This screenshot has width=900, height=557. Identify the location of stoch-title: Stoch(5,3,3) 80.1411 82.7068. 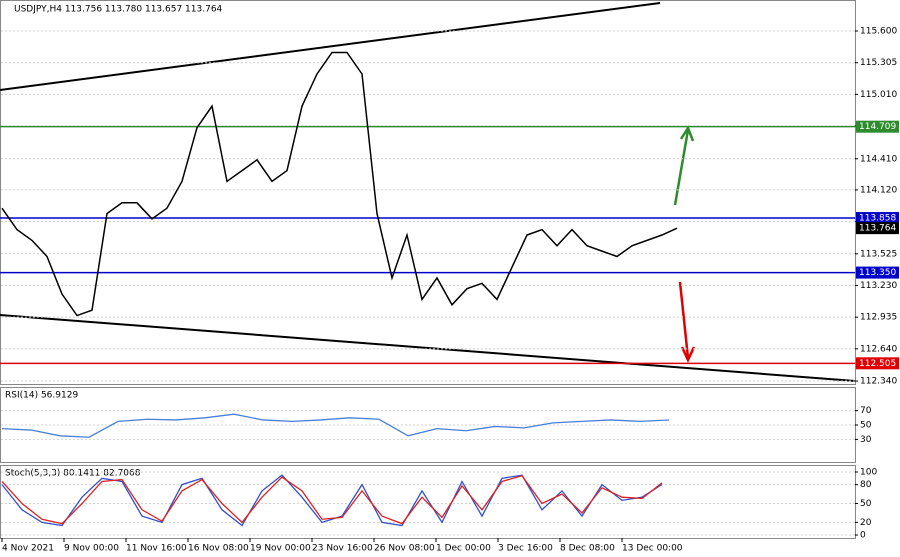
(73, 474).